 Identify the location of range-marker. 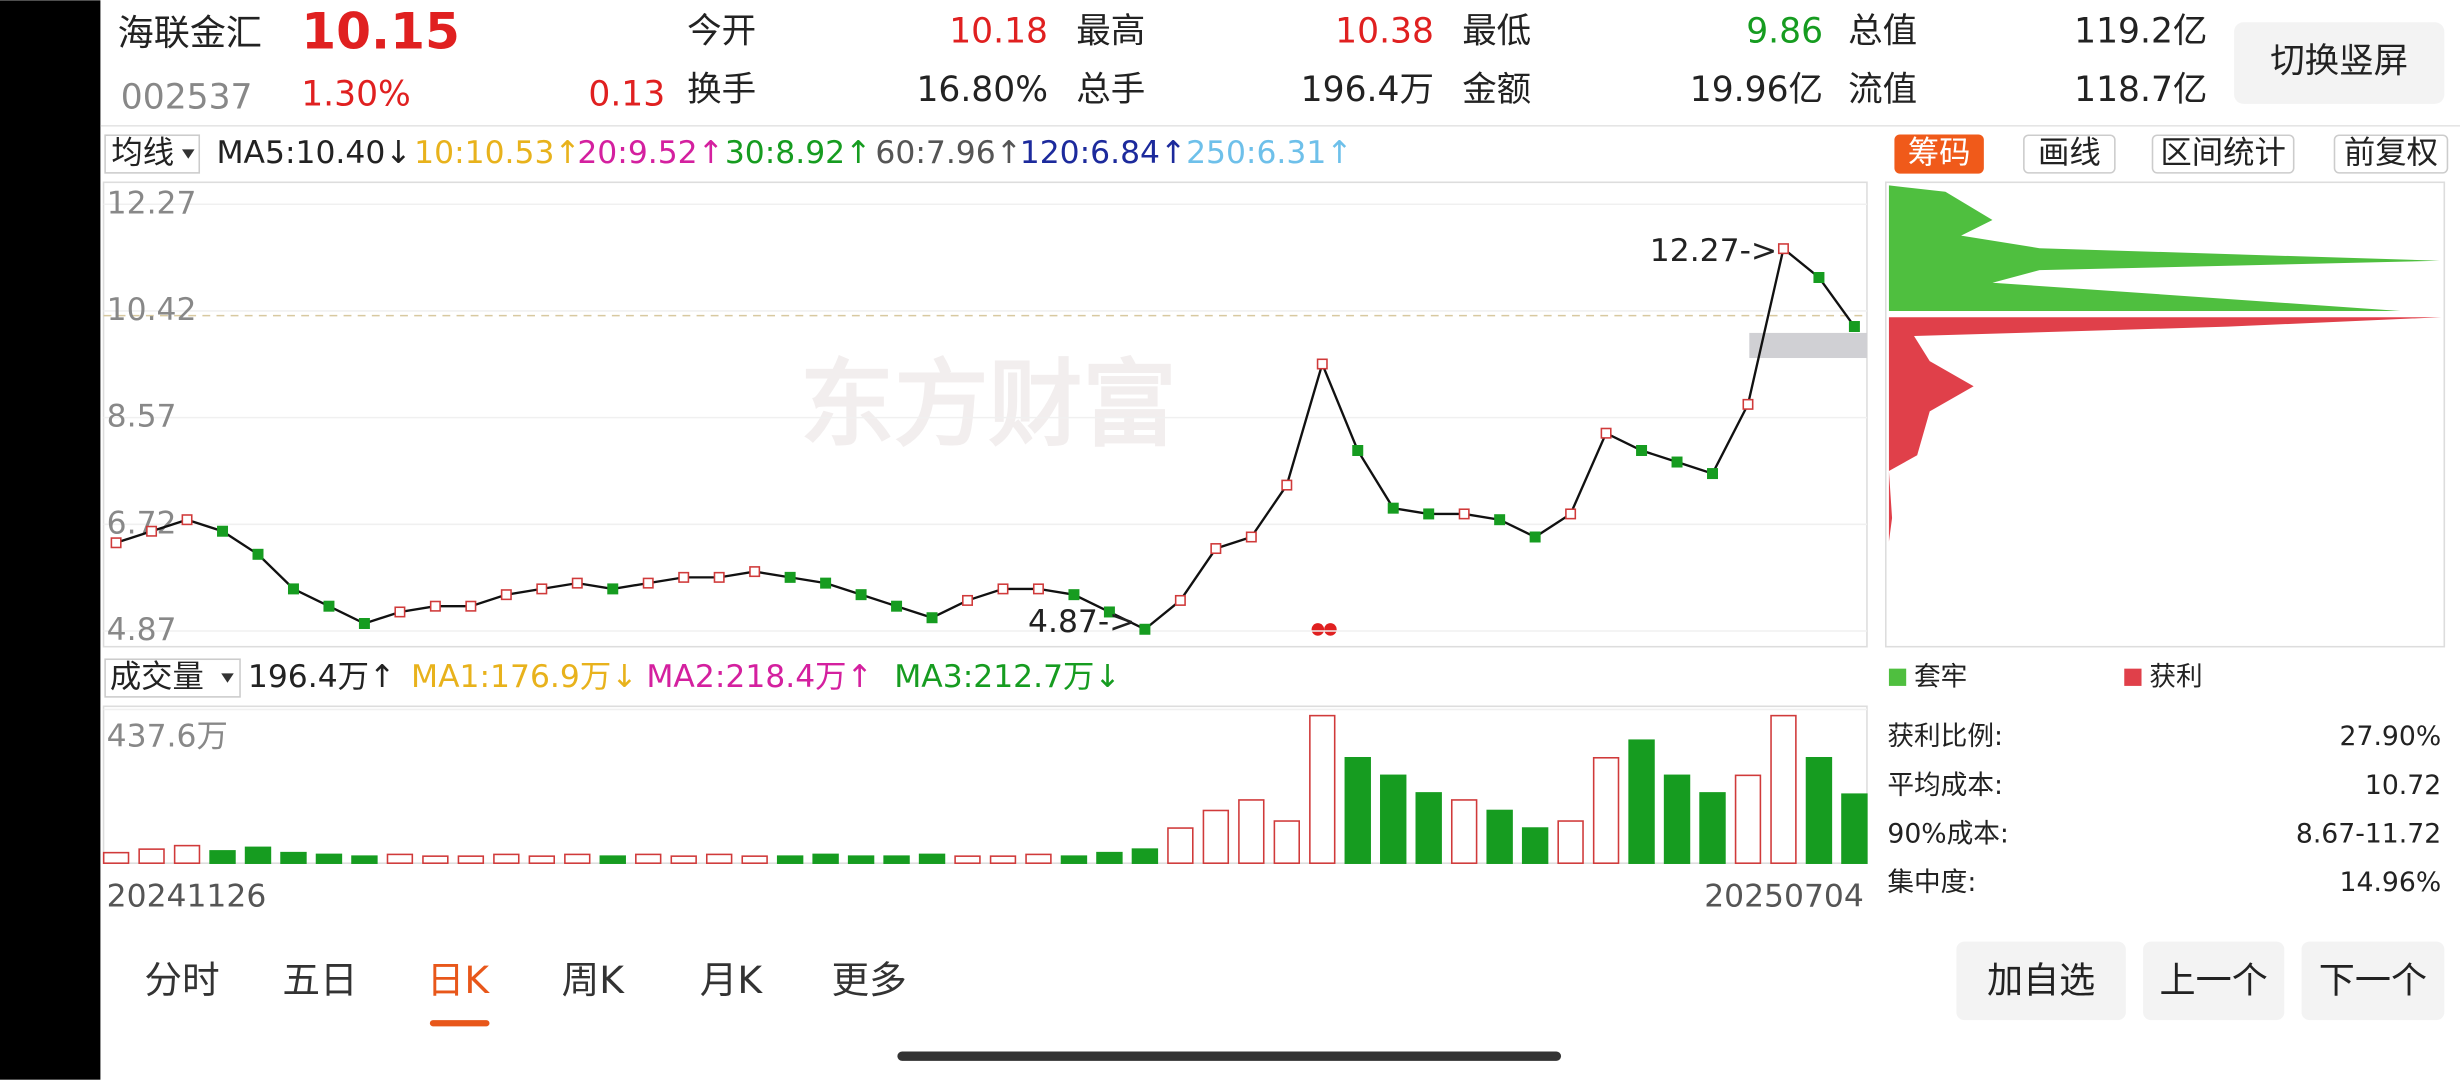
(1808, 345).